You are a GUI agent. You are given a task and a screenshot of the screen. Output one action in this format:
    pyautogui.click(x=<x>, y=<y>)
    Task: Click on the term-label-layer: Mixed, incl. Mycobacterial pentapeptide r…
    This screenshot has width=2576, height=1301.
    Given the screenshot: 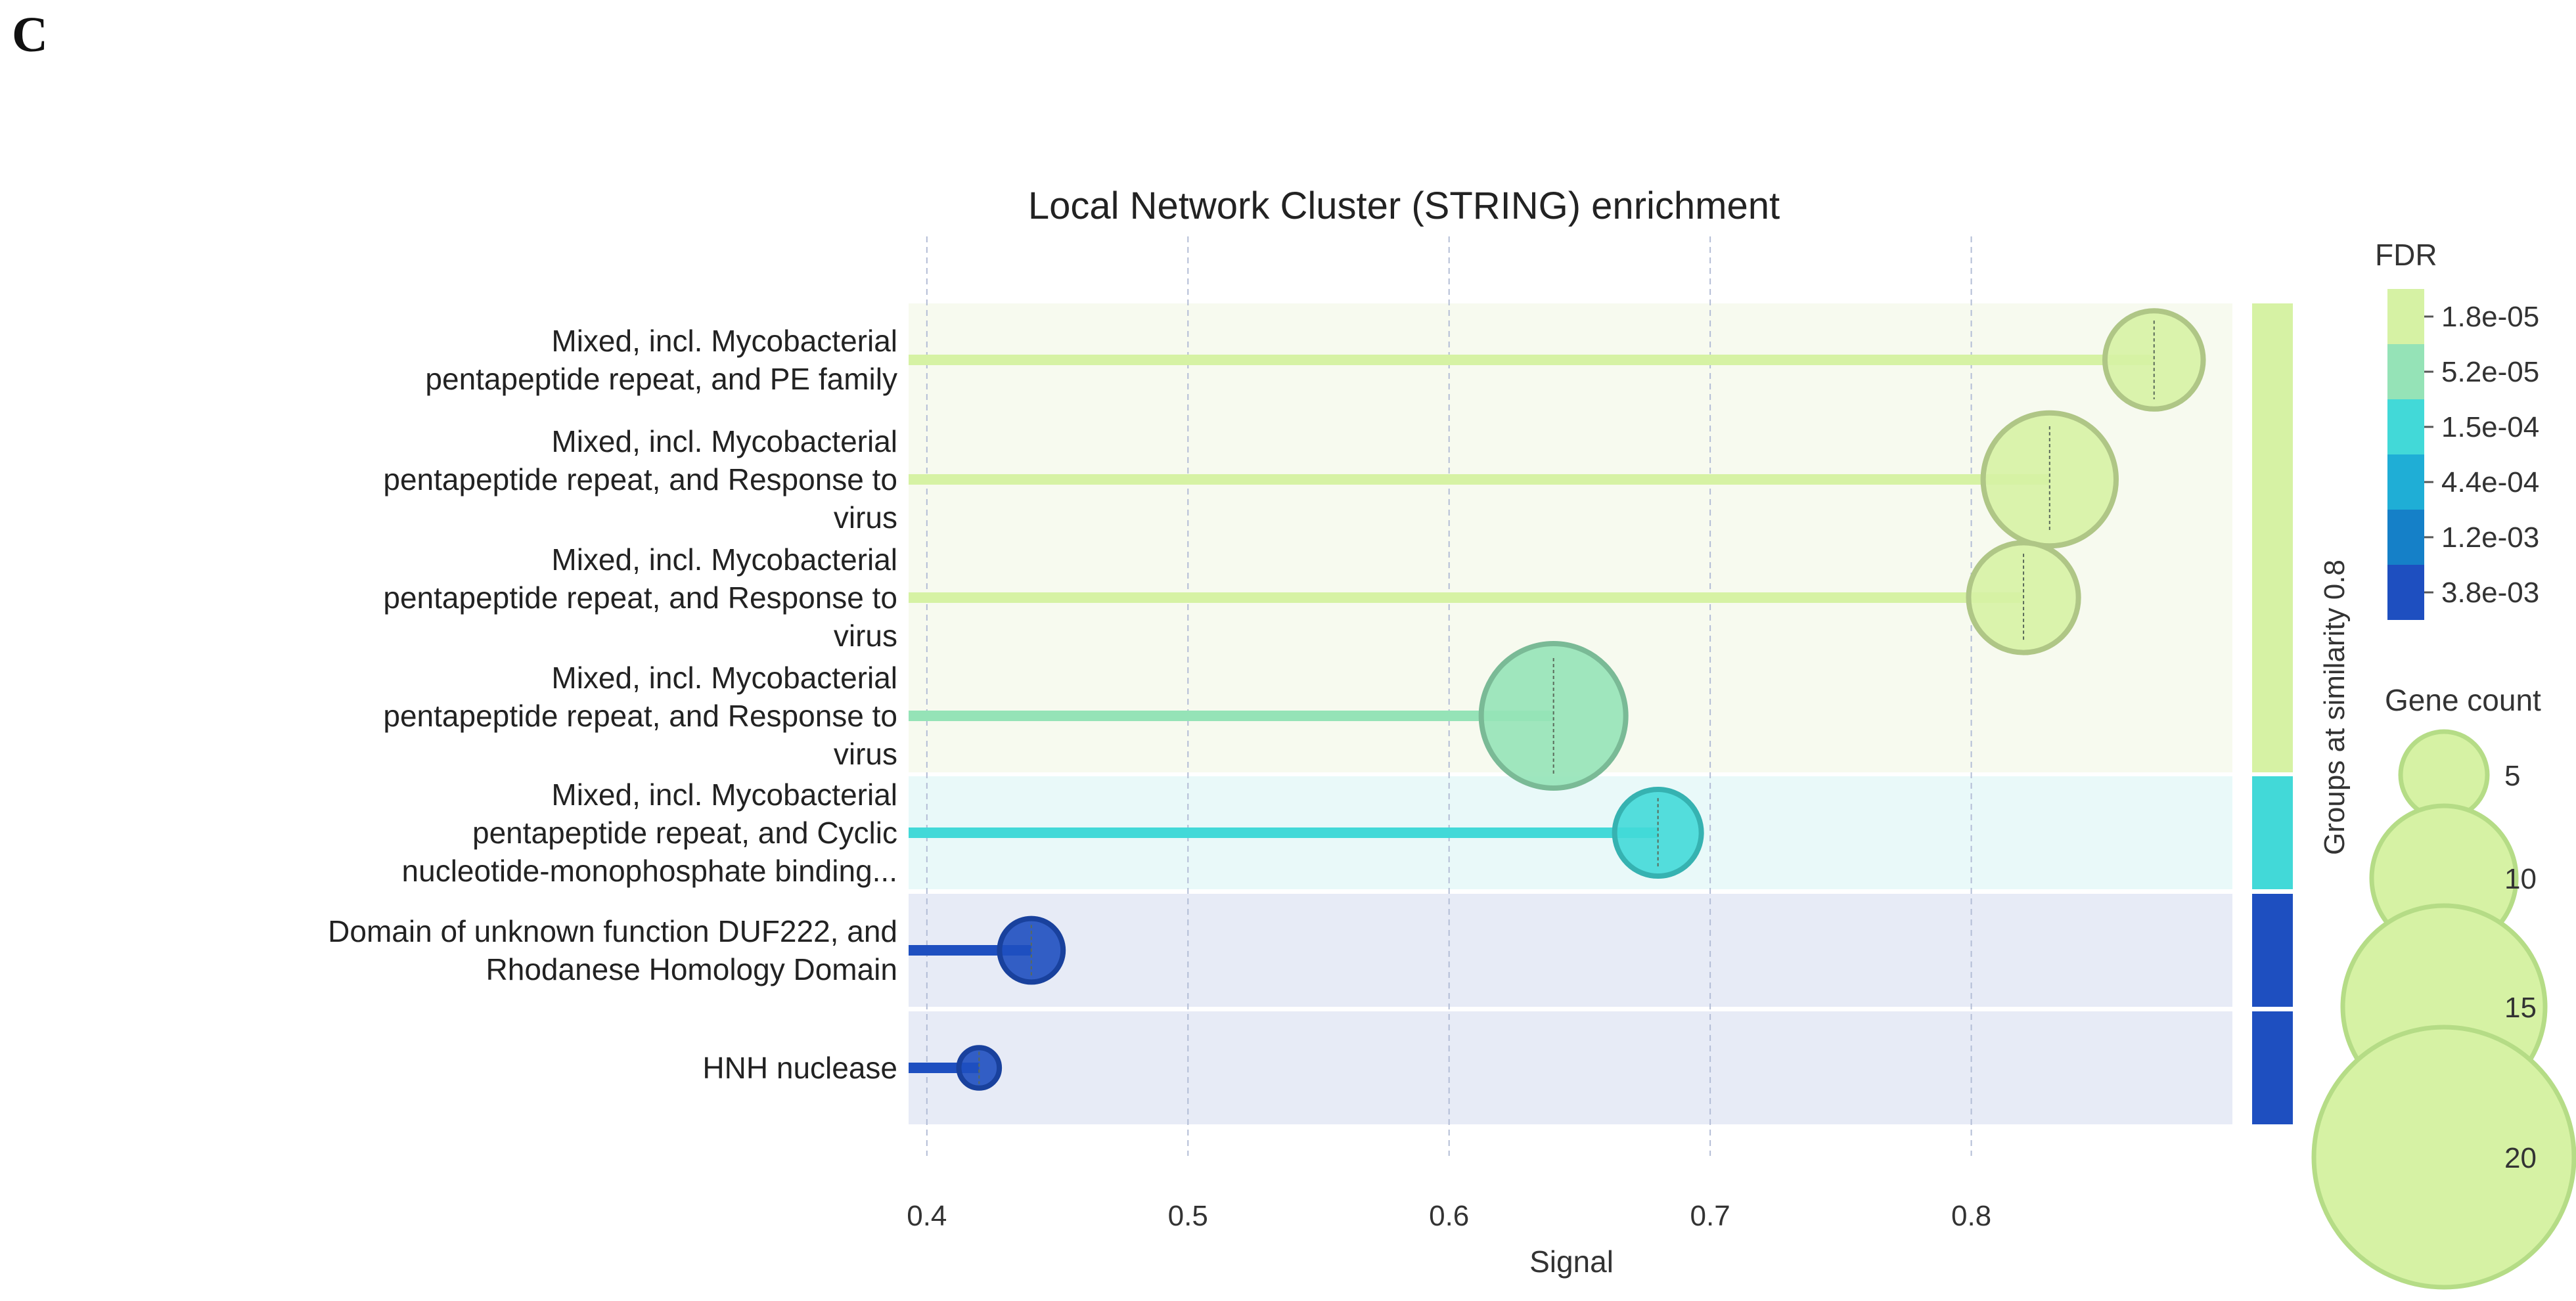 What is the action you would take?
    pyautogui.click(x=612, y=704)
    